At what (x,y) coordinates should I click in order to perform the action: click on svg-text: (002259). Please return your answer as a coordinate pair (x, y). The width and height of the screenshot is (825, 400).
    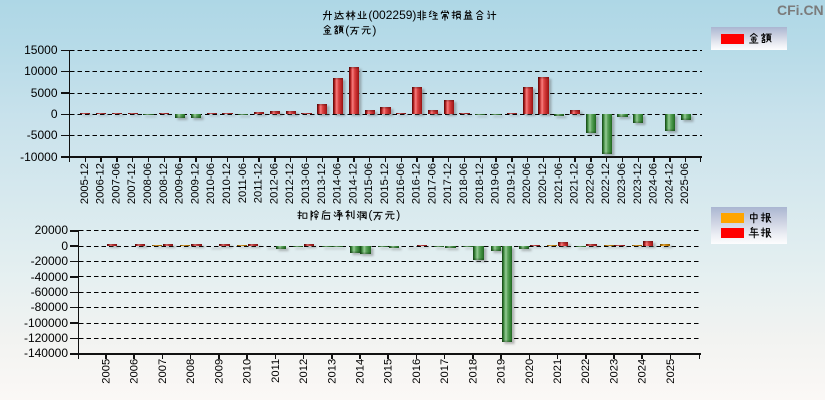
    Looking at the image, I should click on (392, 14).